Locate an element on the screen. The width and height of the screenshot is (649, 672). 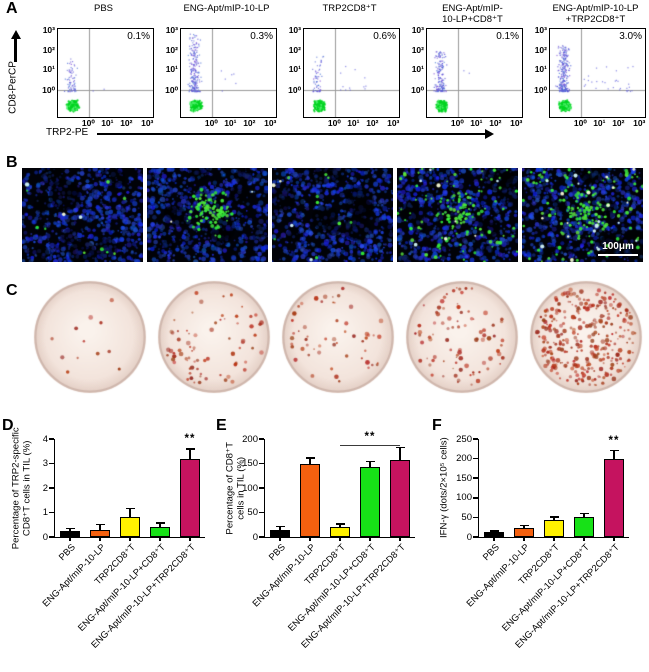
panel-e-label: E is located at coordinates (221, 425).